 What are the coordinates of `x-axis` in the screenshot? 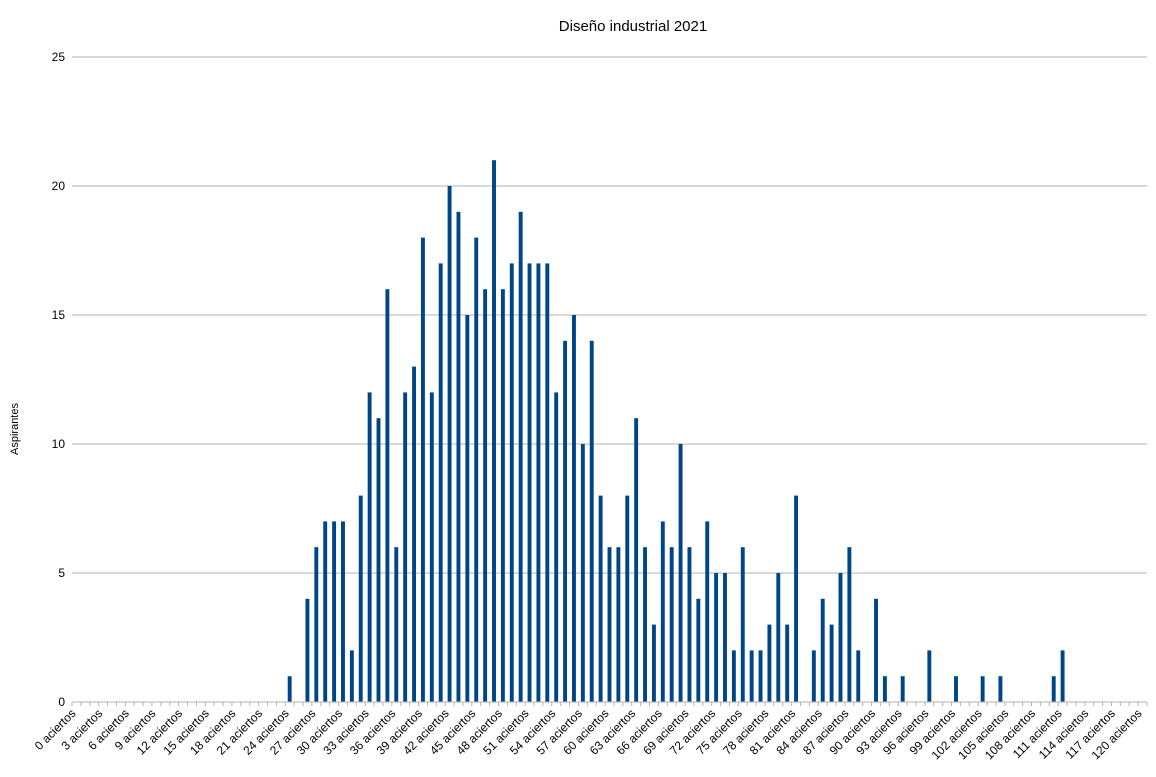 It's located at (609, 703).